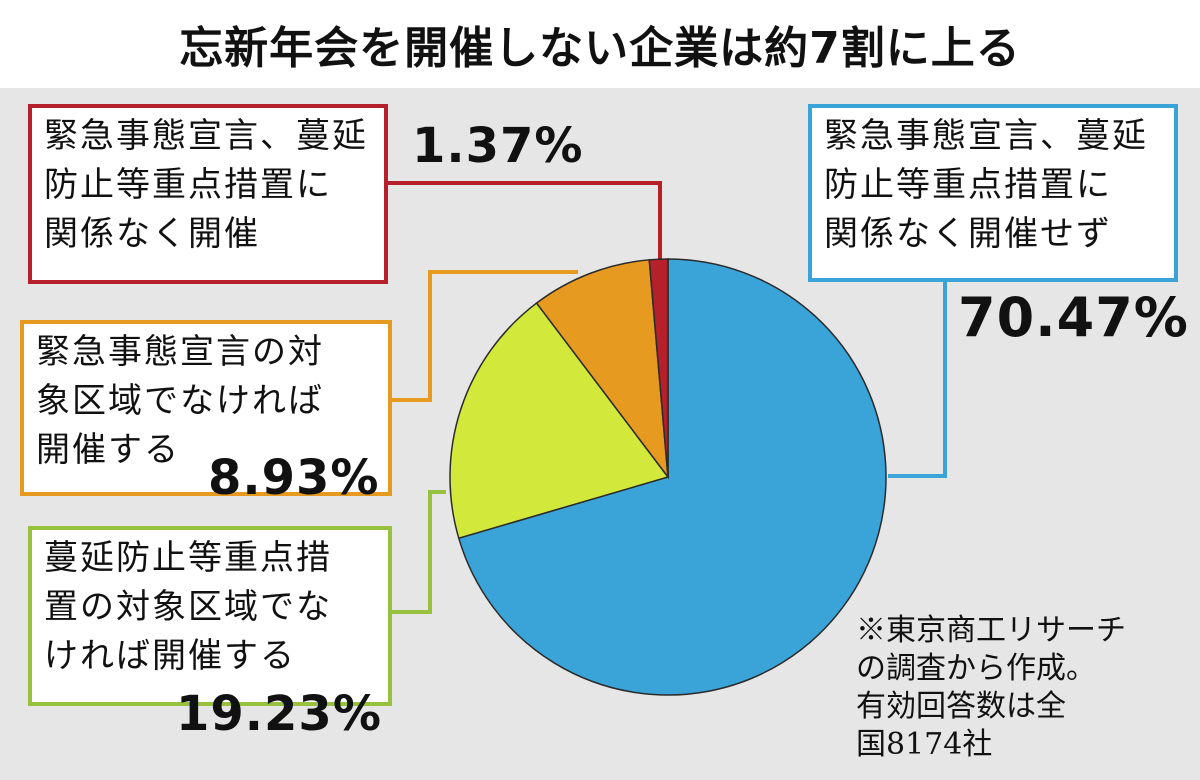 The width and height of the screenshot is (1200, 780). What do you see at coordinates (188, 607) in the screenshot?
I see `label-line: 置の対象区域でな` at bounding box center [188, 607].